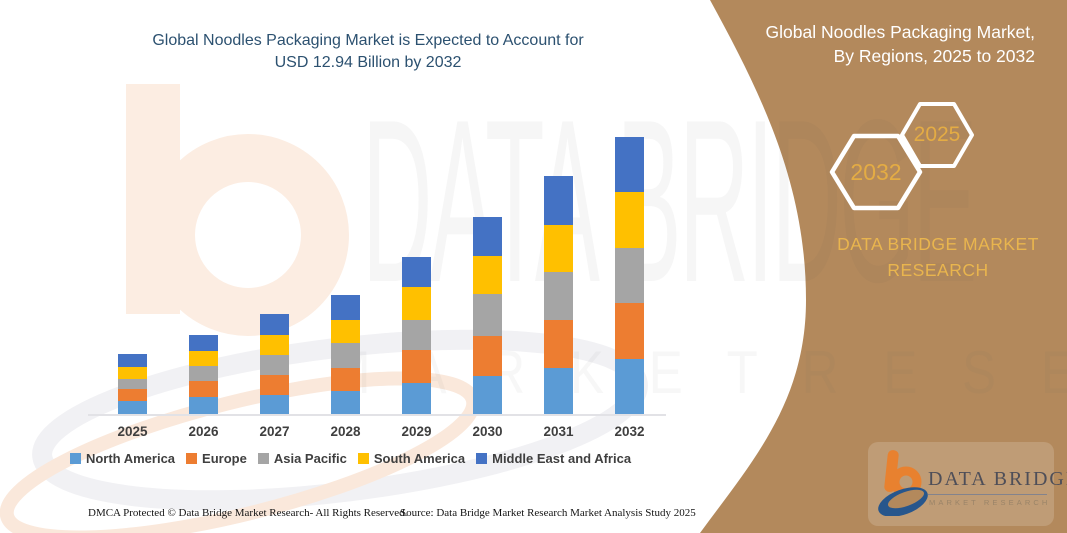 This screenshot has width=1067, height=533. What do you see at coordinates (558, 431) in the screenshot?
I see `x-axis-label-2031: 2031` at bounding box center [558, 431].